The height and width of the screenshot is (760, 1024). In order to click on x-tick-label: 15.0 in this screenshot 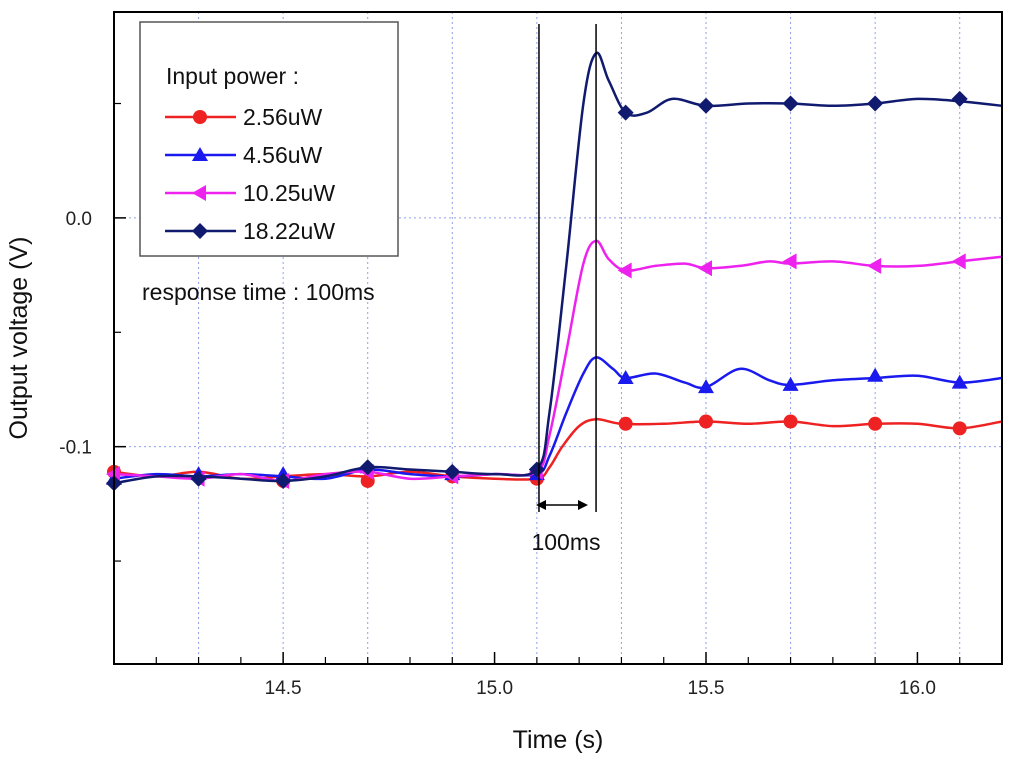, I will do `click(494, 688)`.